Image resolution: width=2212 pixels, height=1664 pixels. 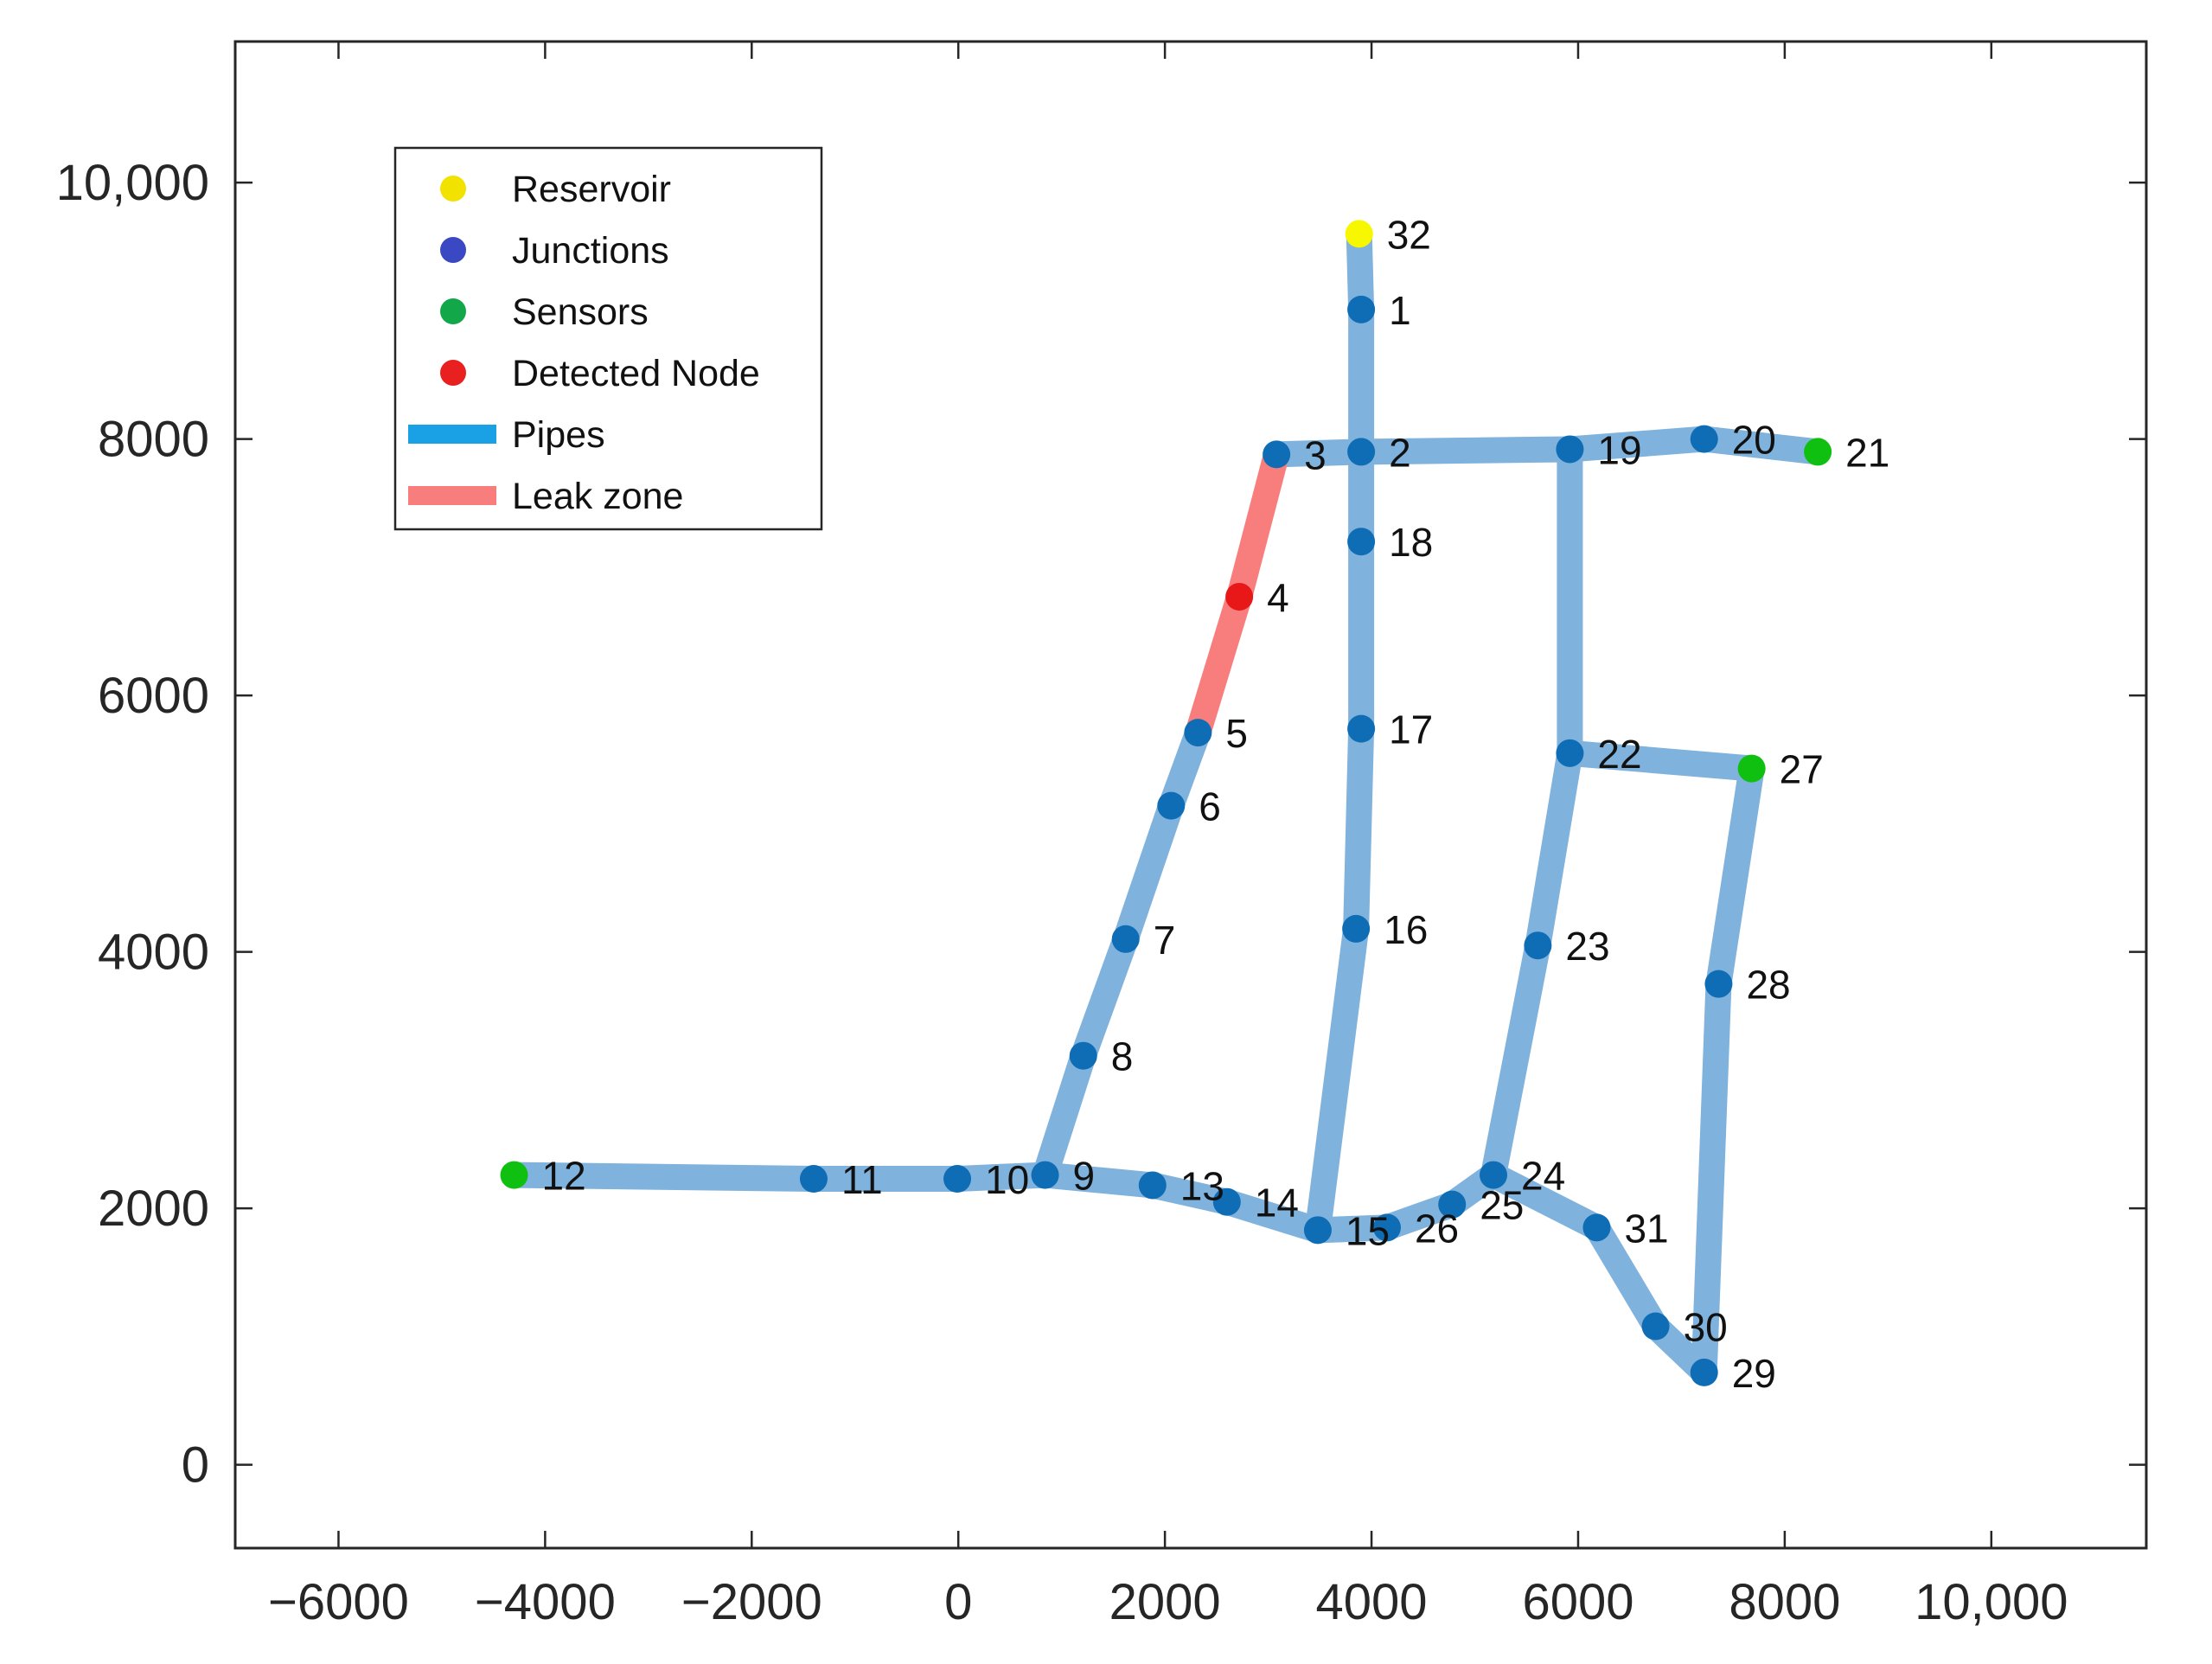 I want to click on node-label-20: 20, so click(x=1754, y=440).